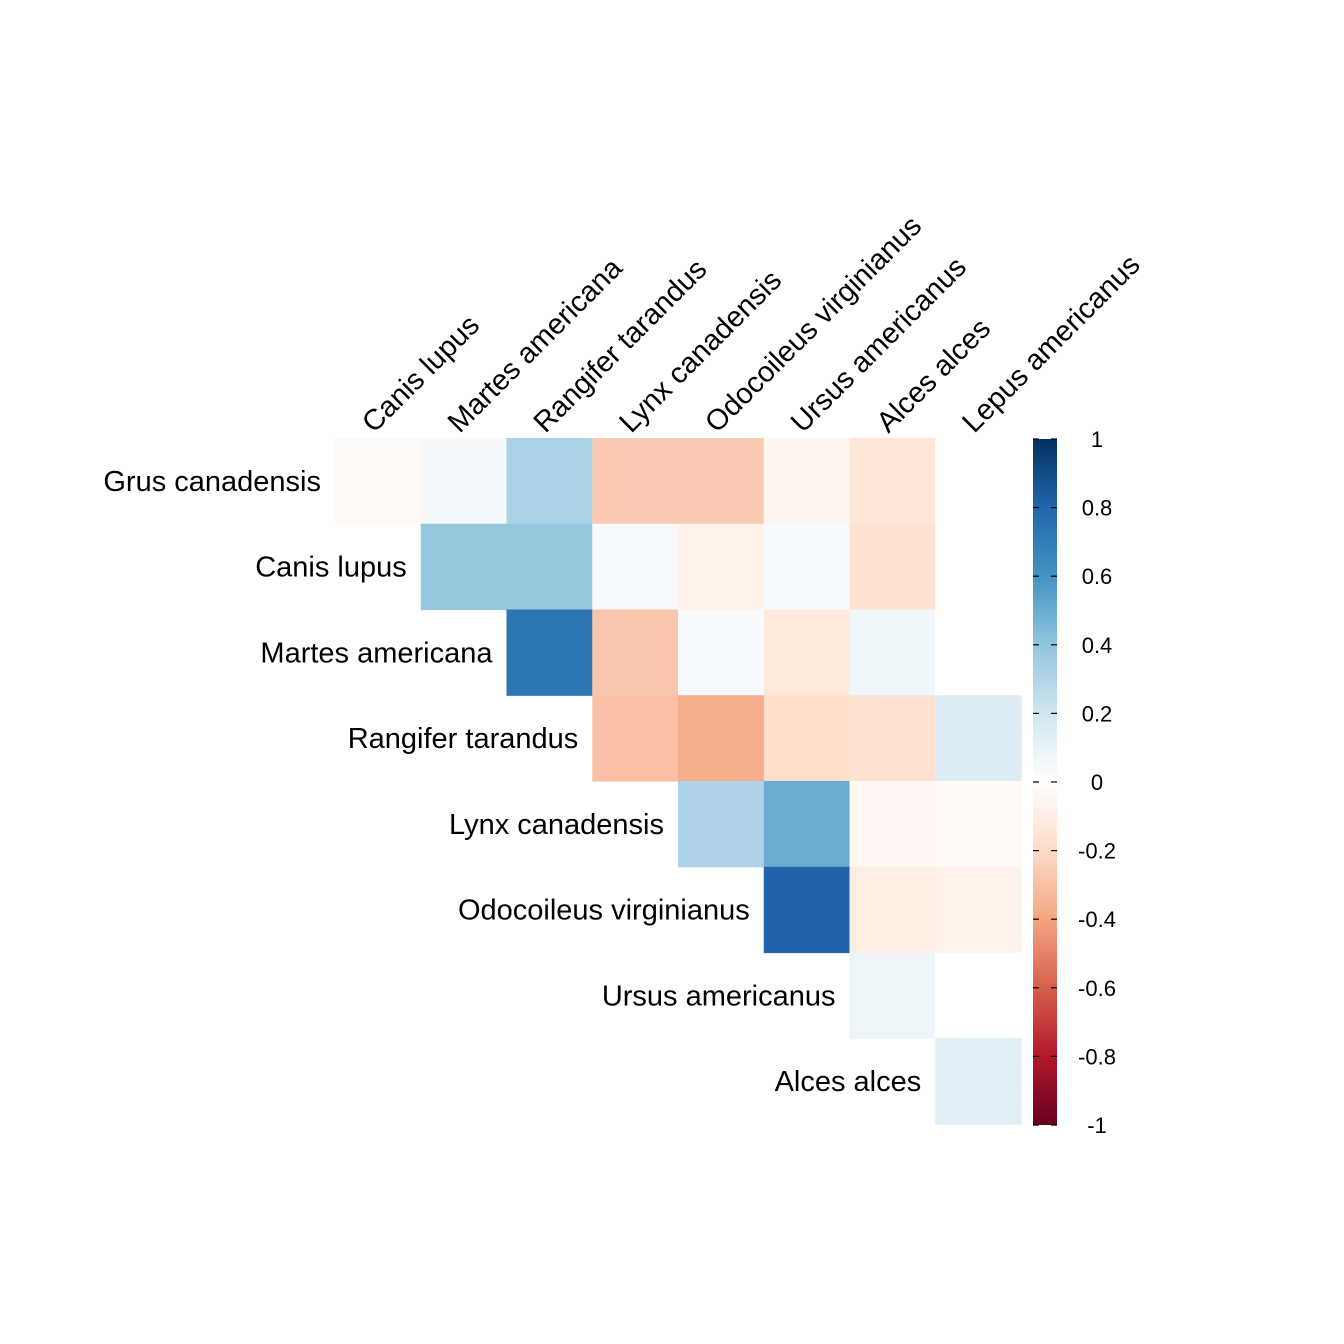 This screenshot has height=1344, width=1344. What do you see at coordinates (1097, 851) in the screenshot?
I see `colorbar-tick-label: -0.2` at bounding box center [1097, 851].